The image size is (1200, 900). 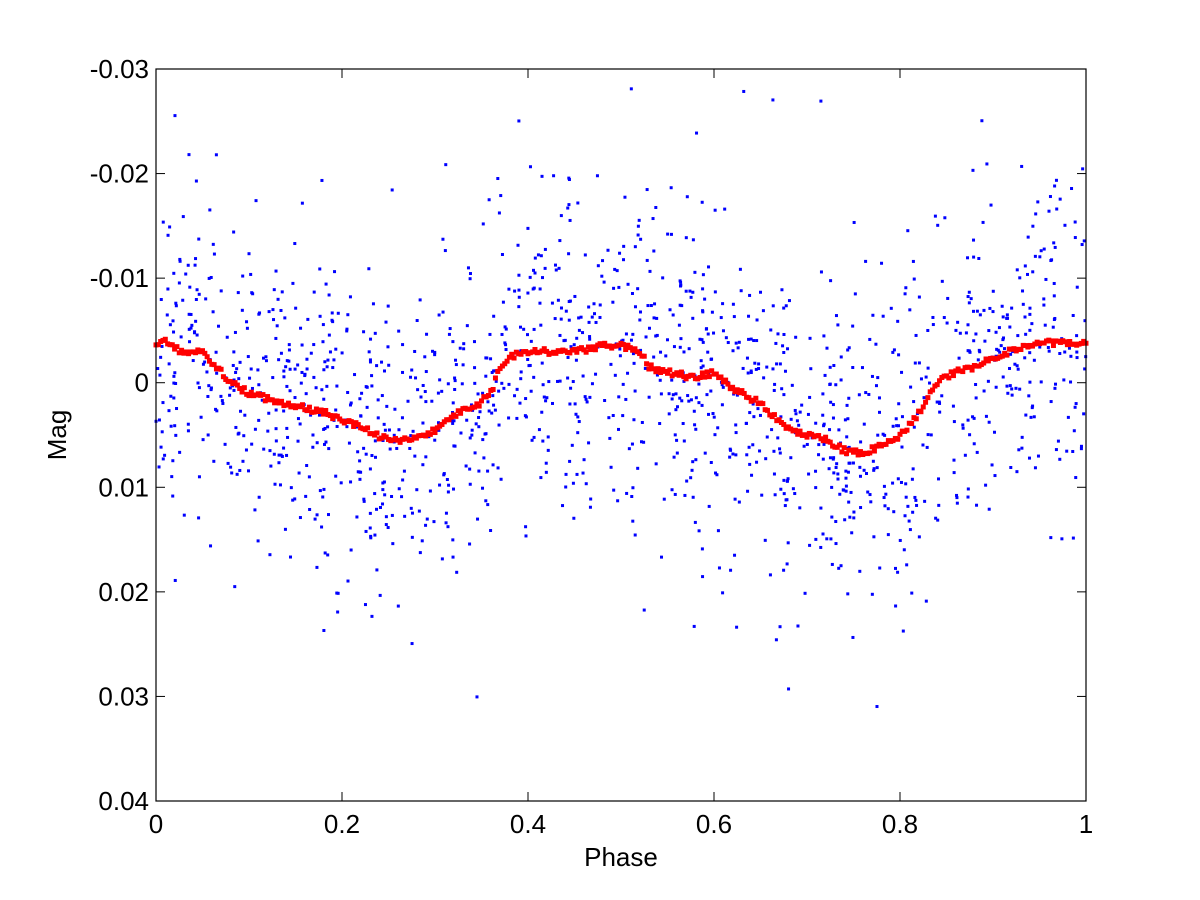 I want to click on y-tick-label: -0.03, so click(x=119, y=69).